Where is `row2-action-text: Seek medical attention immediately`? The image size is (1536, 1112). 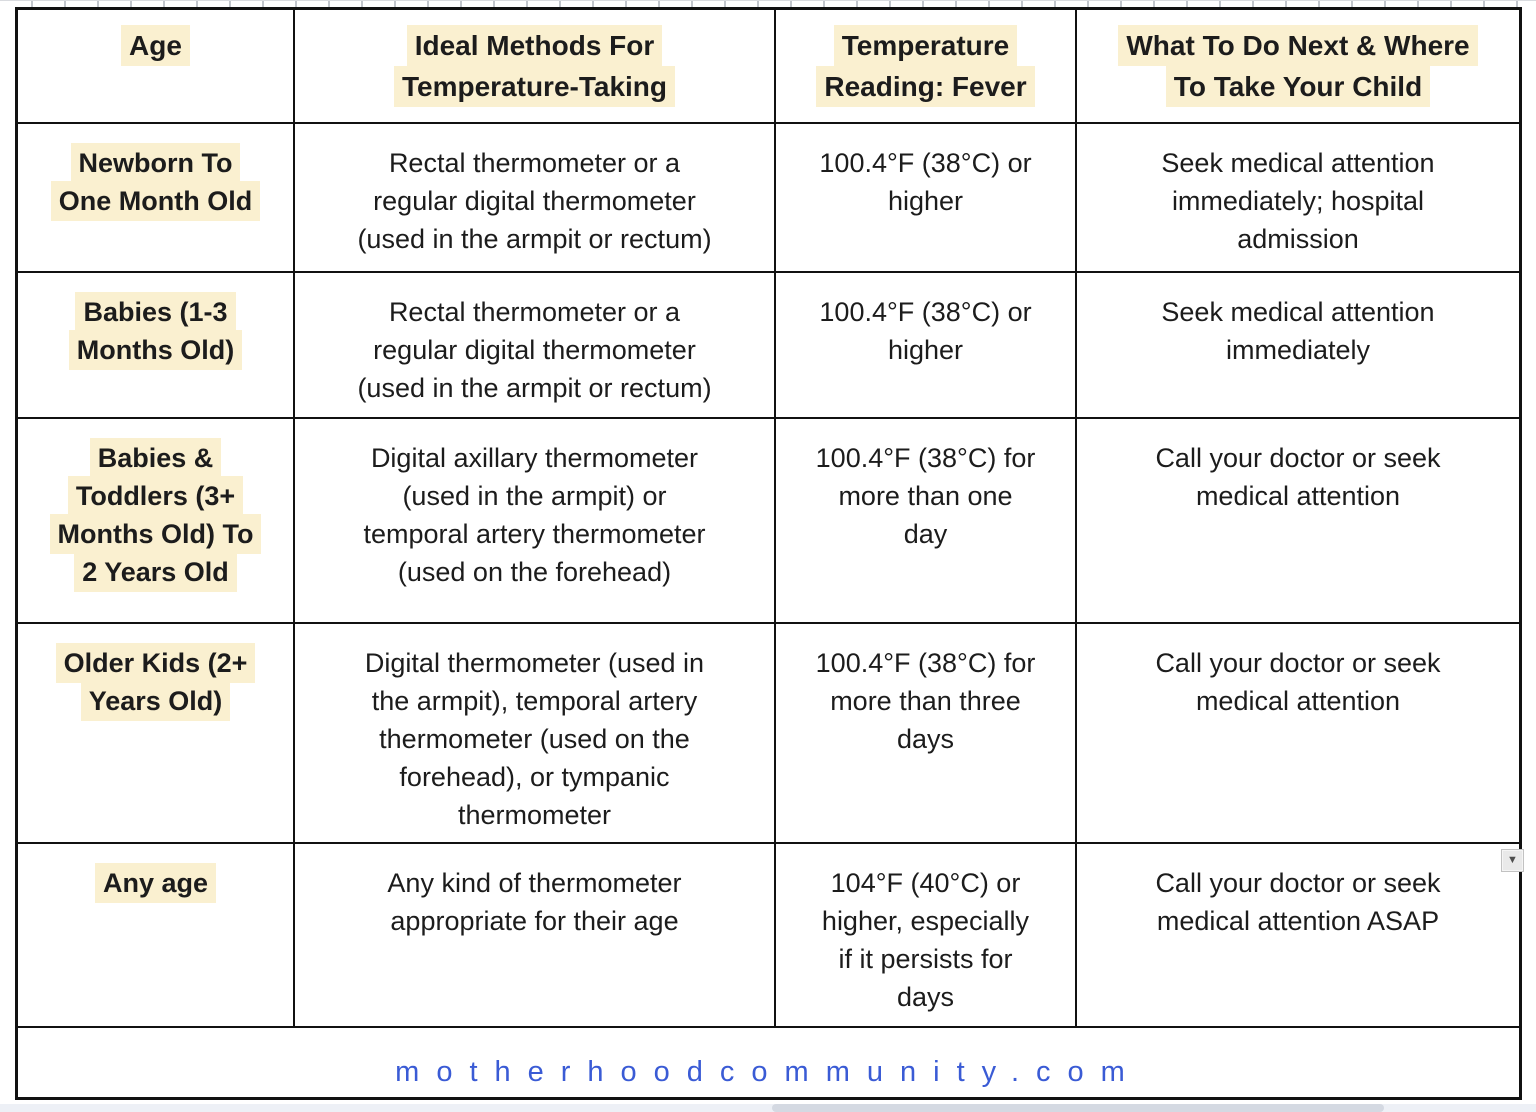
row2-action-text: Seek medical attention immediately is located at coordinates (1298, 331).